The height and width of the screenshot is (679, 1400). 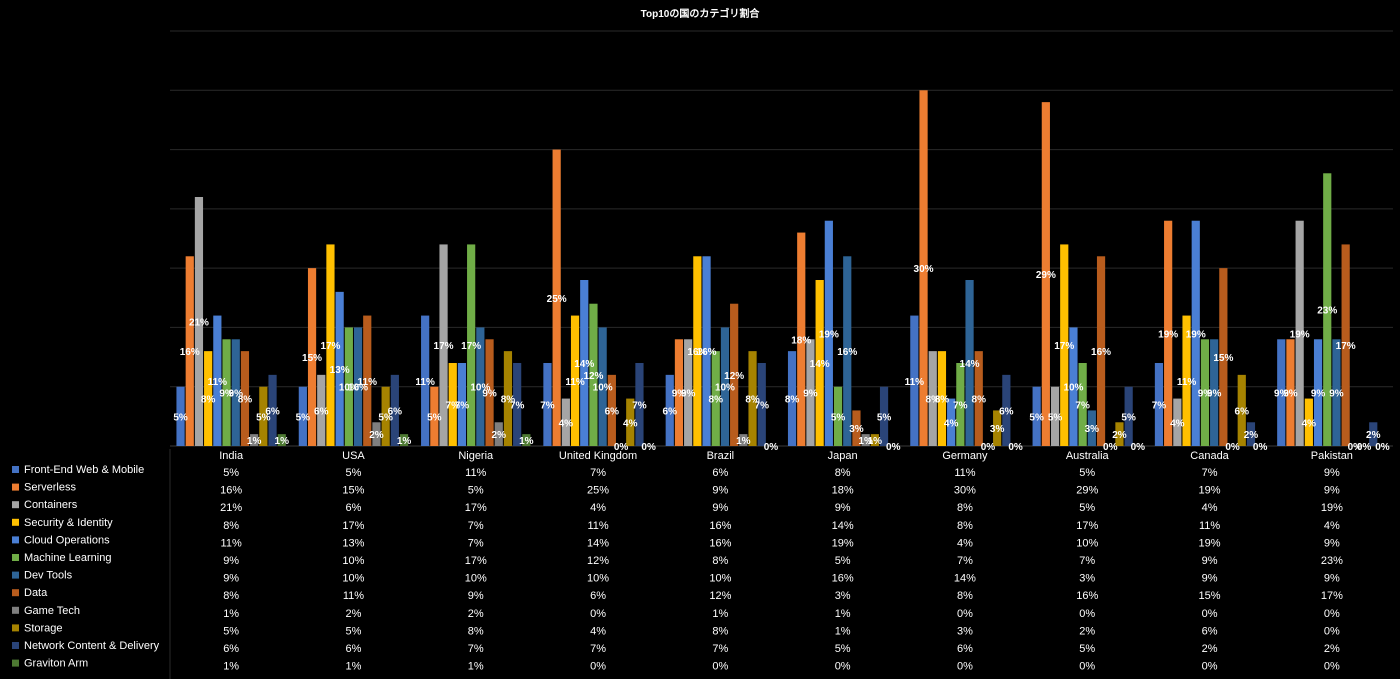 I want to click on data-label: 17%, so click(x=444, y=346).